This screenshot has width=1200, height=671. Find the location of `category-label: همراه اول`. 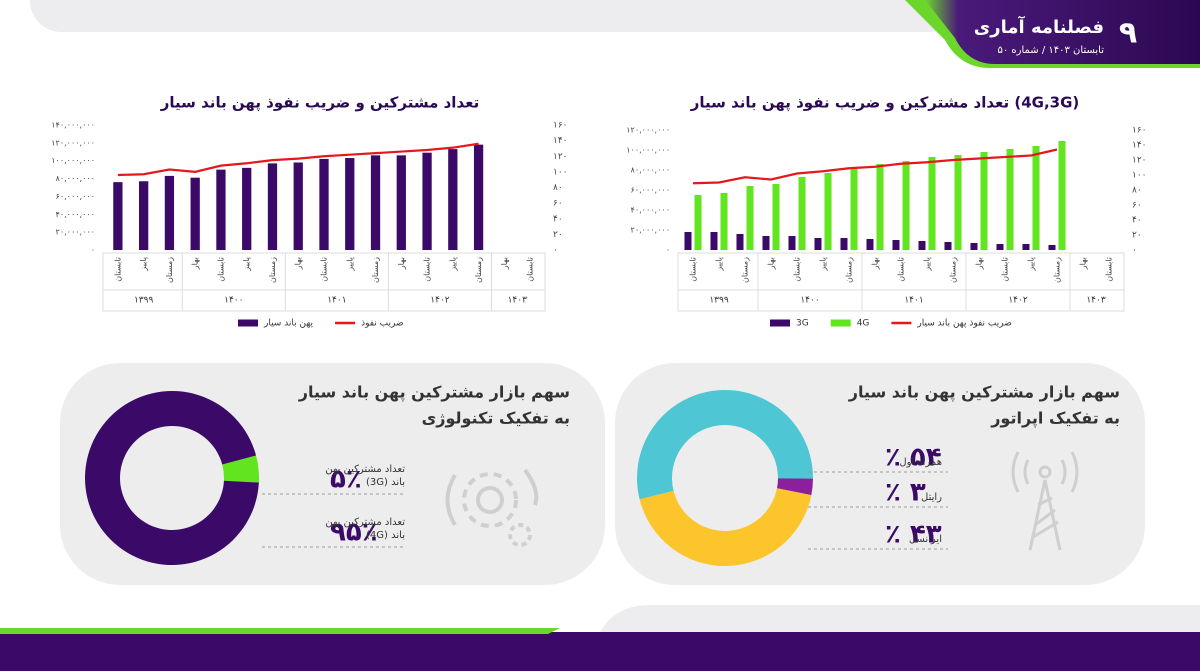

category-label: همراه اول is located at coordinates (920, 462).